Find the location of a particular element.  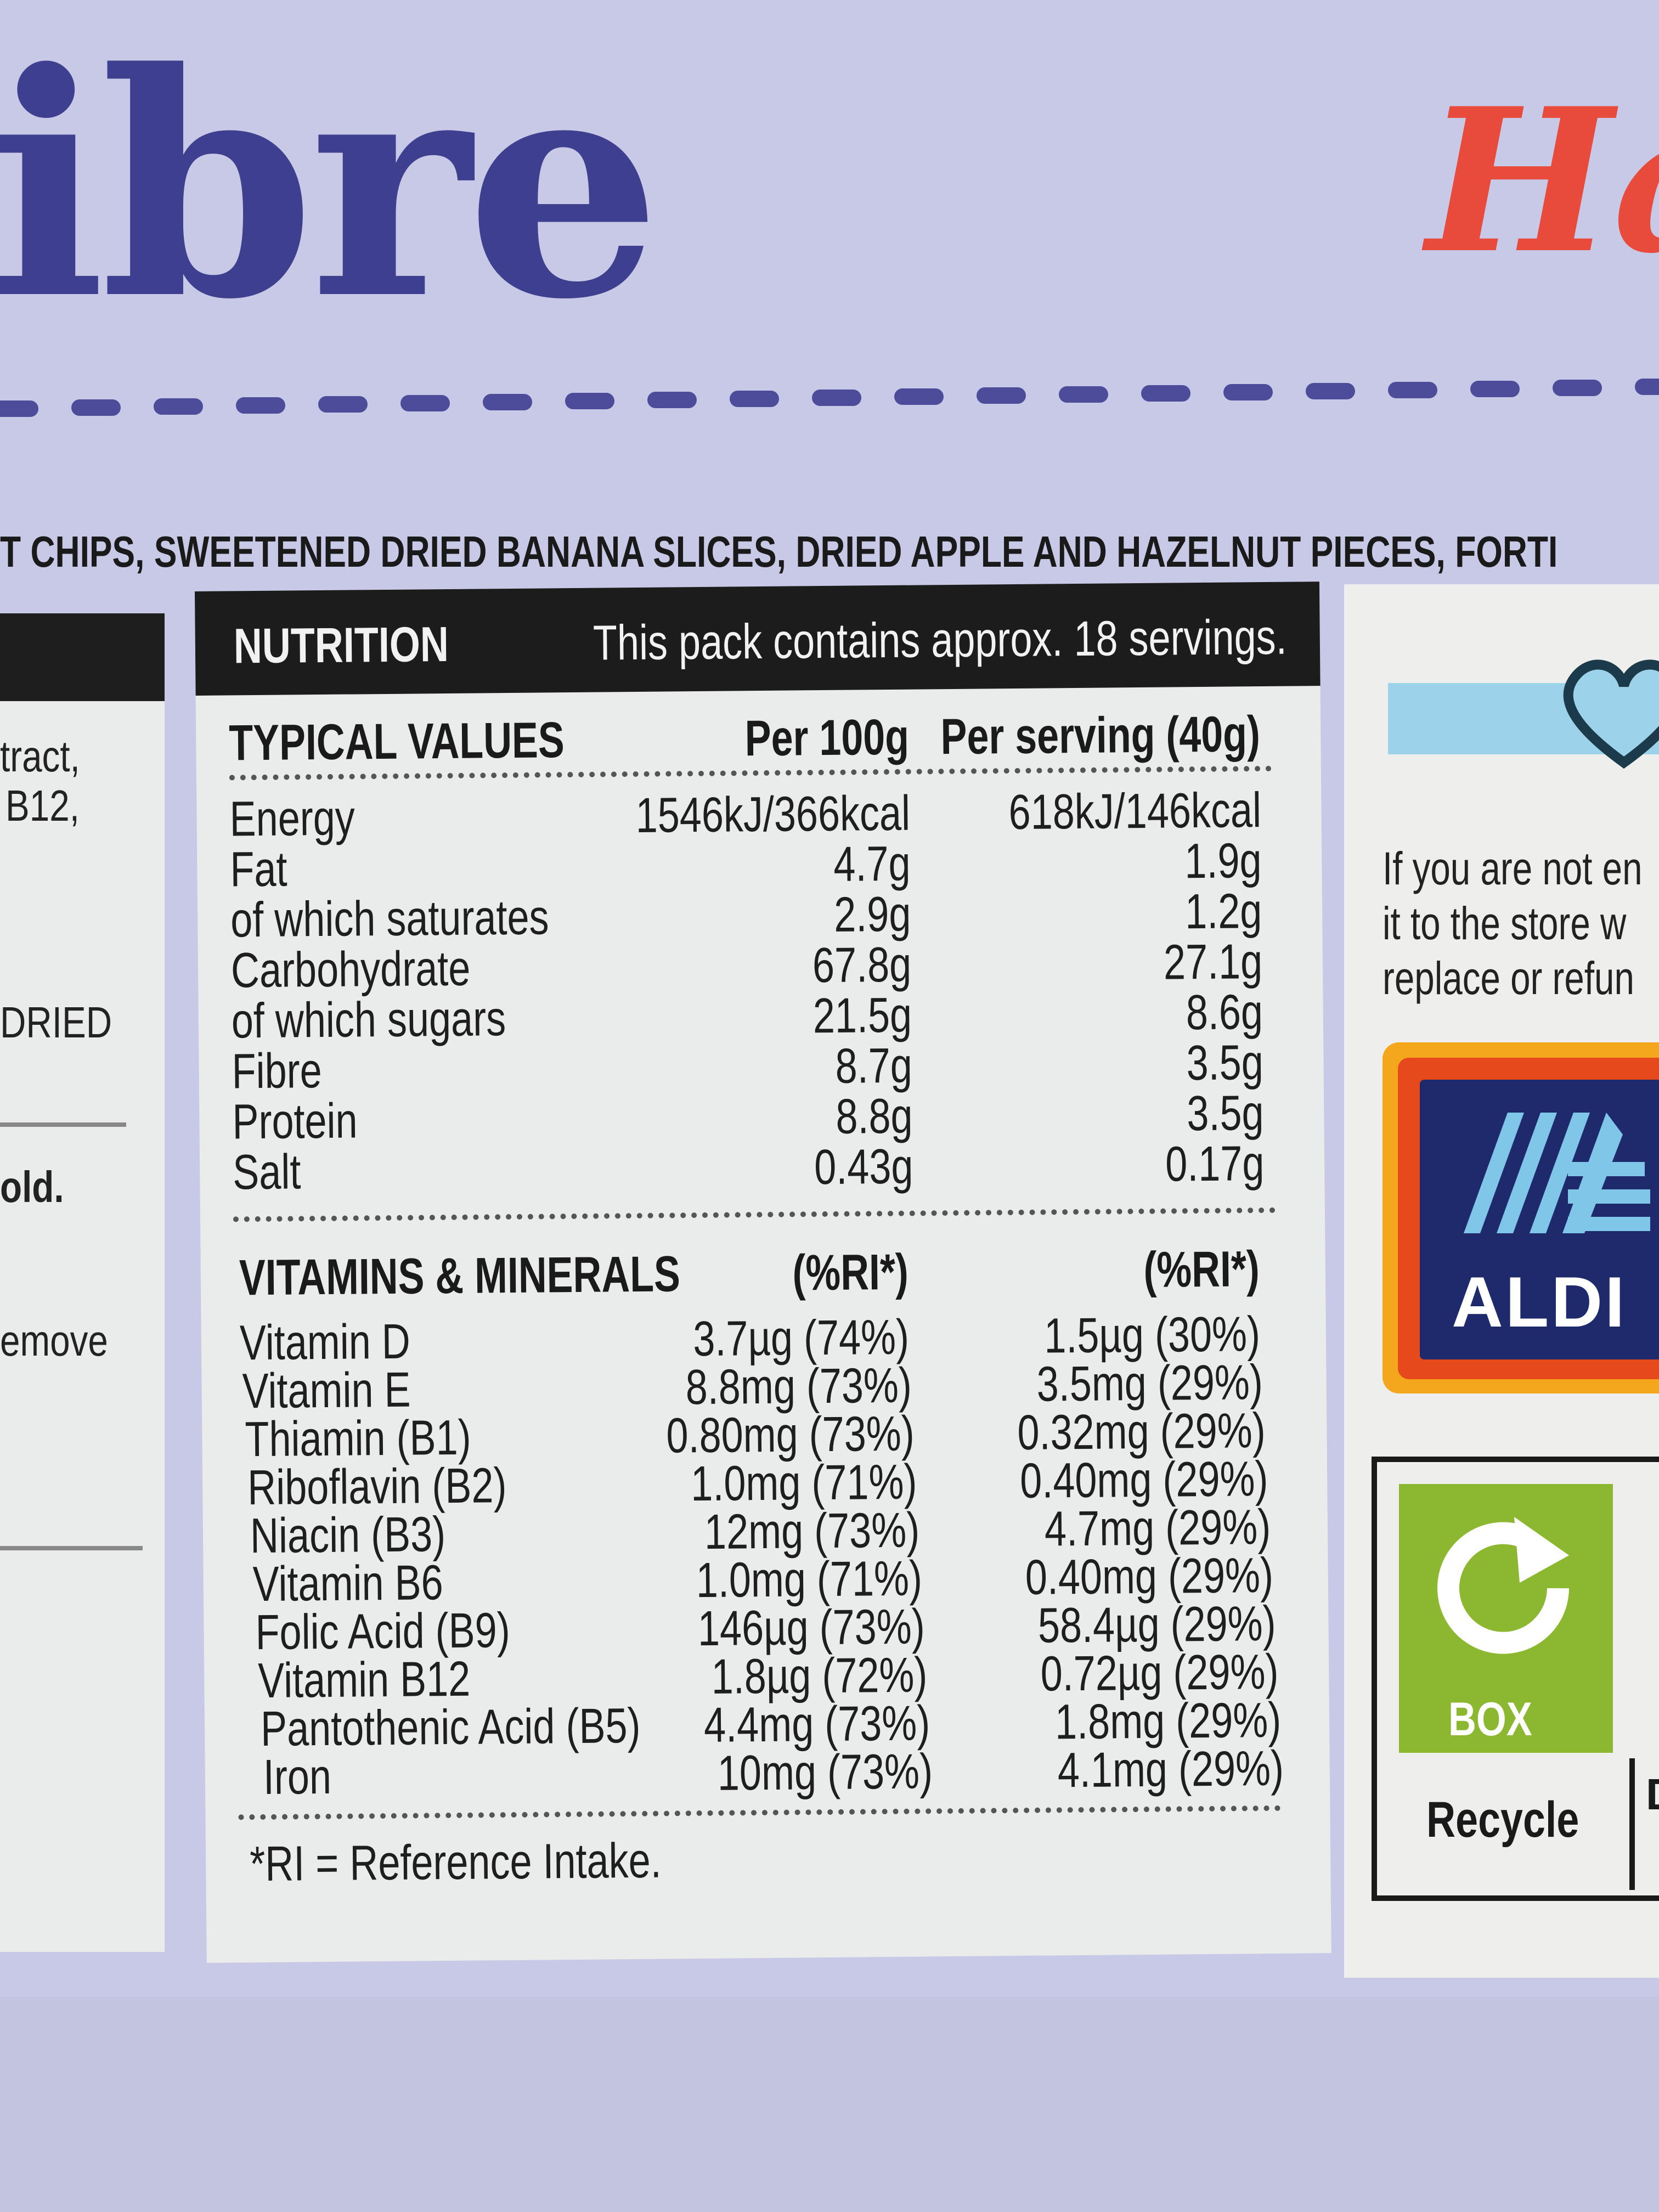

nutrient-row: of which saturates 2.9g 1.2g is located at coordinates (746, 915).